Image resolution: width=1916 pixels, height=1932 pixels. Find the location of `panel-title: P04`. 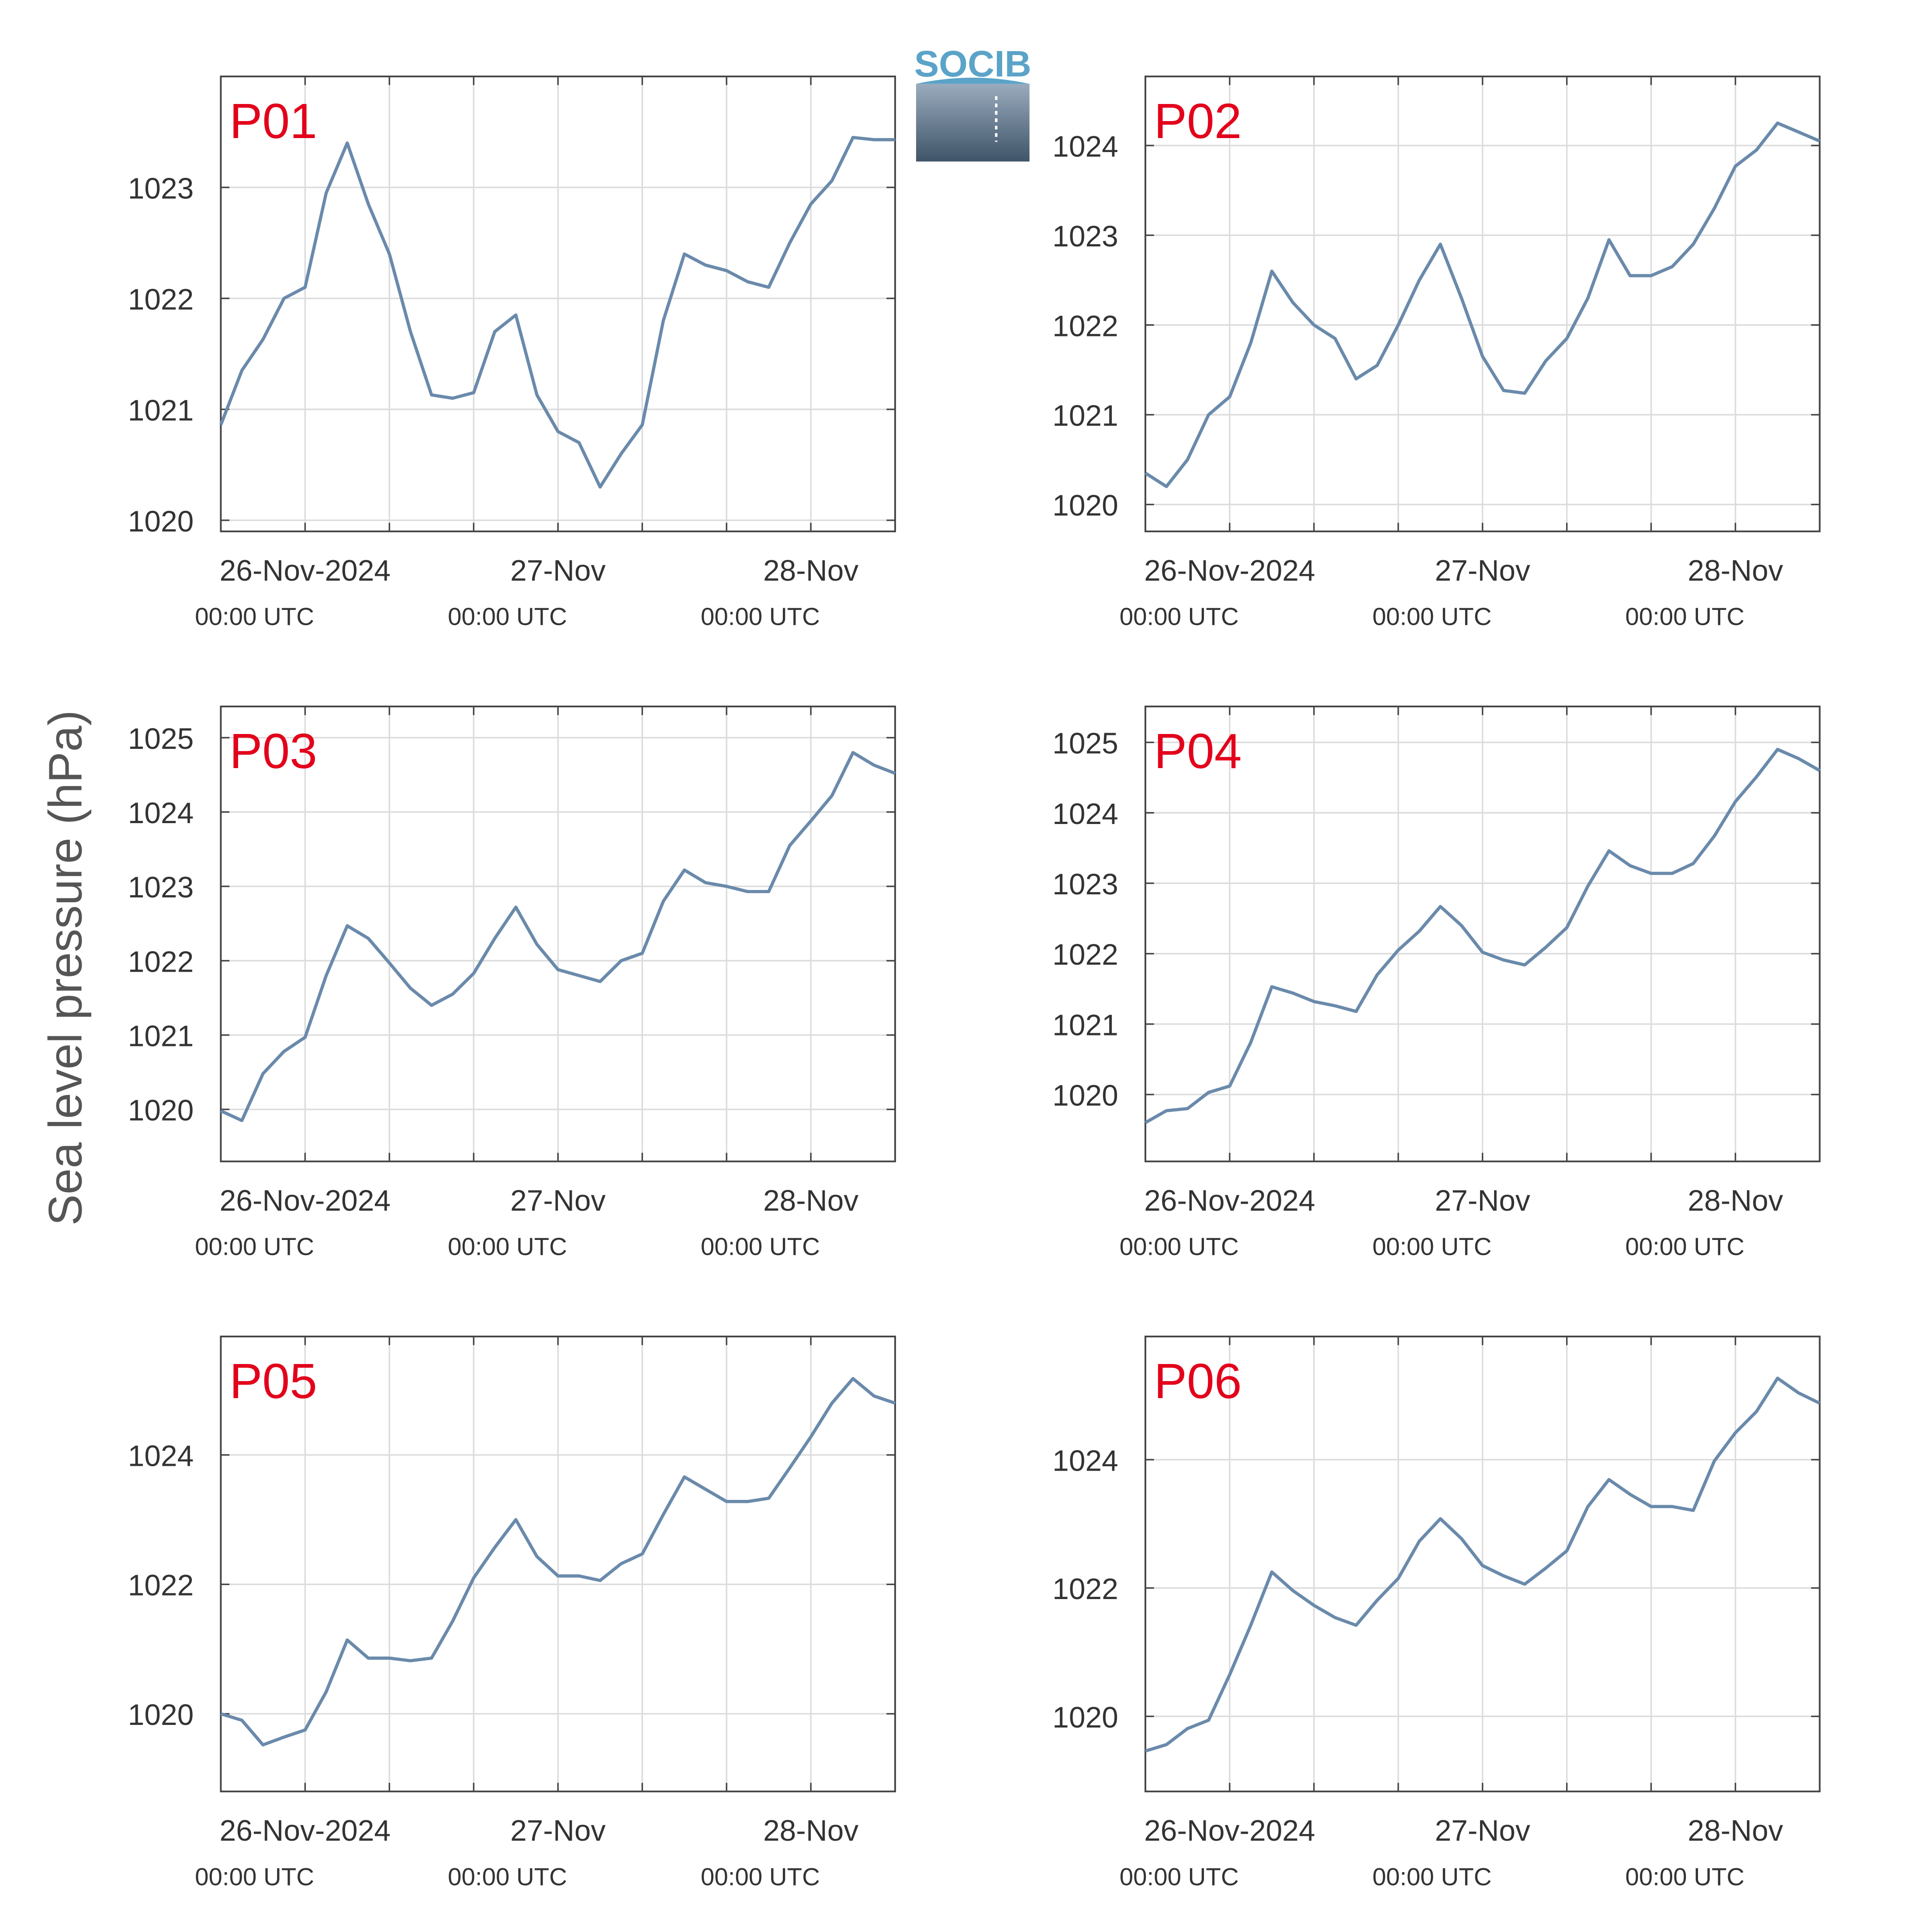

panel-title: P04 is located at coordinates (1198, 751).